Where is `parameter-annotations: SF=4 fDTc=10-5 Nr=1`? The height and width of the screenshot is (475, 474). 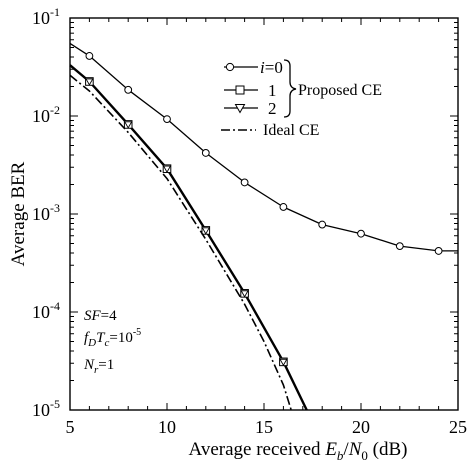
parameter-annotations: SF=4 fDTc=10-5 Nr=1 is located at coordinates (112, 342).